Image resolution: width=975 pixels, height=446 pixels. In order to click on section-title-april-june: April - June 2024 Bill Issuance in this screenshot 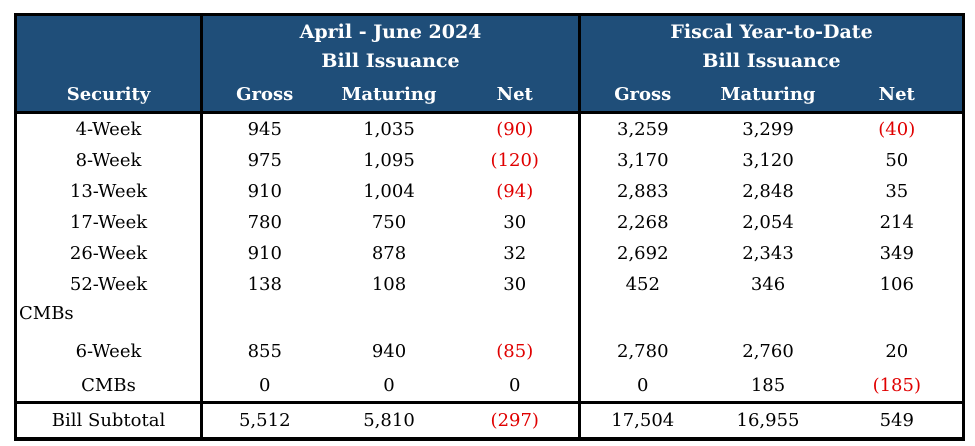, I will do `click(389, 46)`.